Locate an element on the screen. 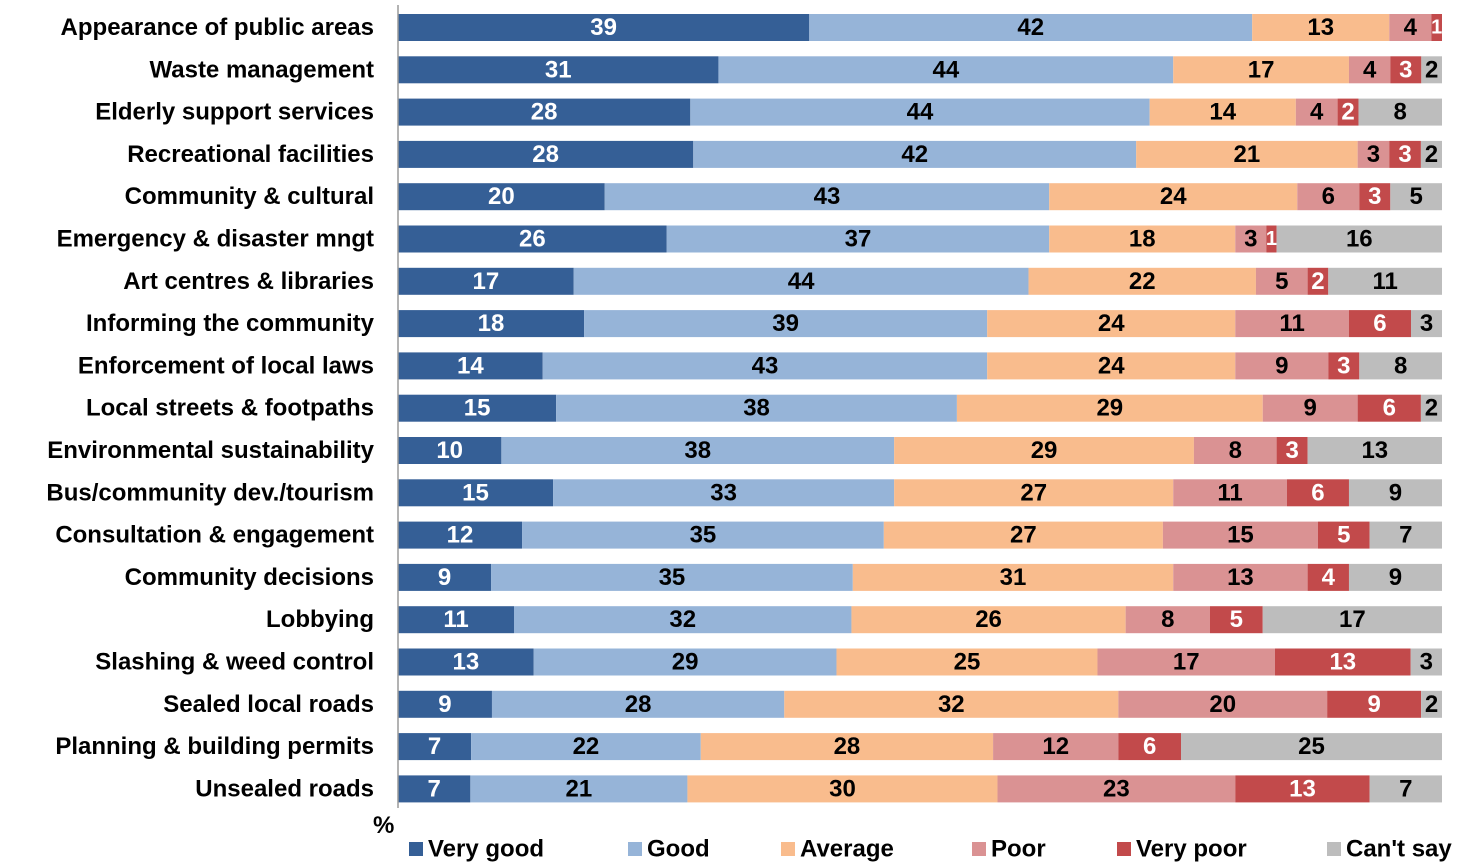 This screenshot has height=863, width=1471. legend-swatch-good is located at coordinates (635, 849).